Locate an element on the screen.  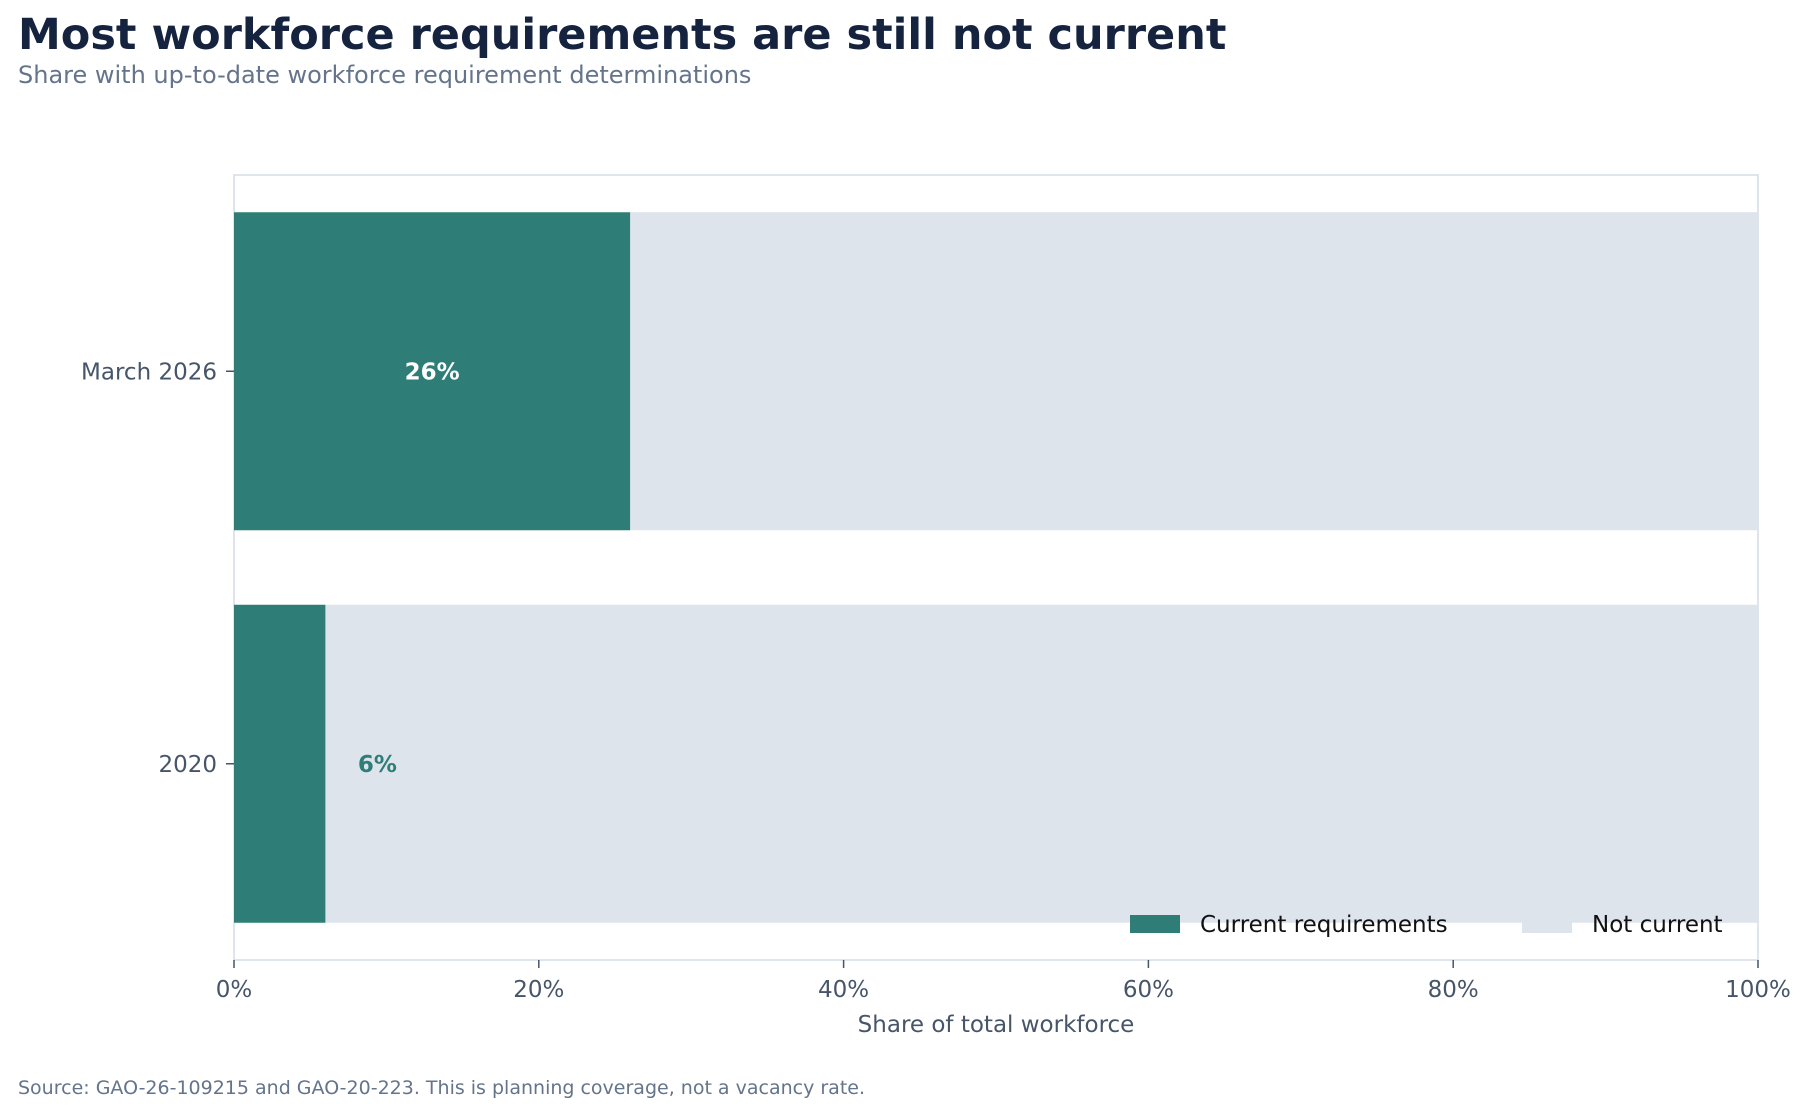
bar-data-label: 6% is located at coordinates (377, 765).